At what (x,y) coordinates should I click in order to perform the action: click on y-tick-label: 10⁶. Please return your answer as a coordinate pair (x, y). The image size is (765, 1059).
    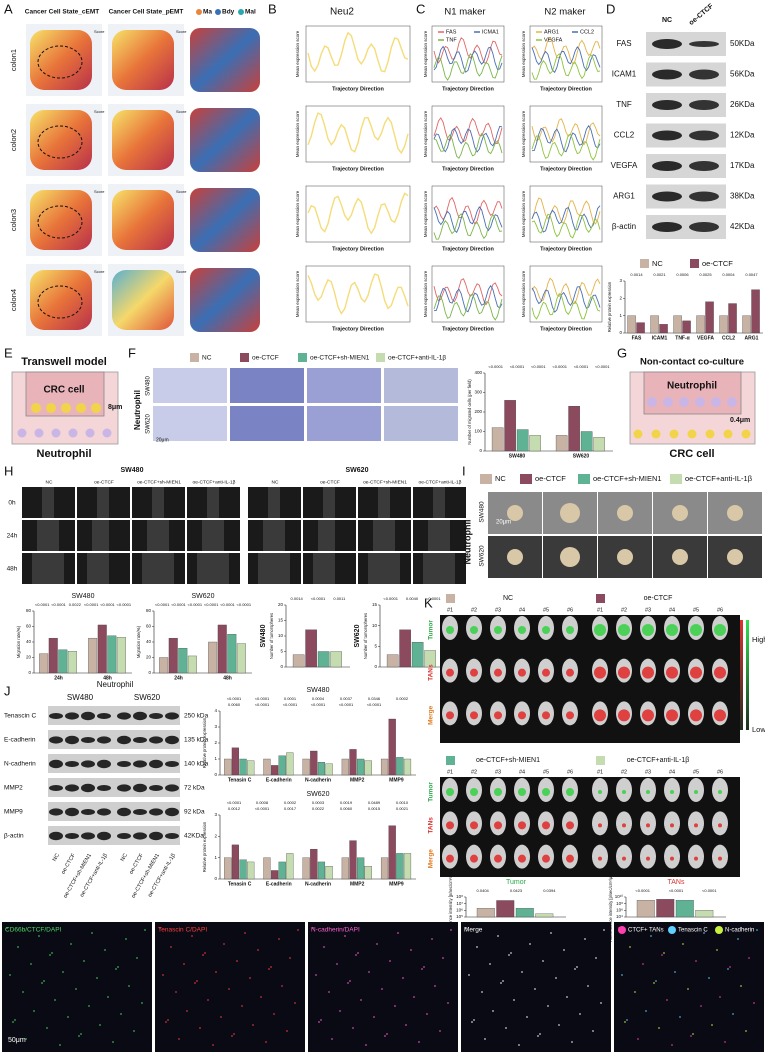
    Looking at the image, I should click on (619, 910).